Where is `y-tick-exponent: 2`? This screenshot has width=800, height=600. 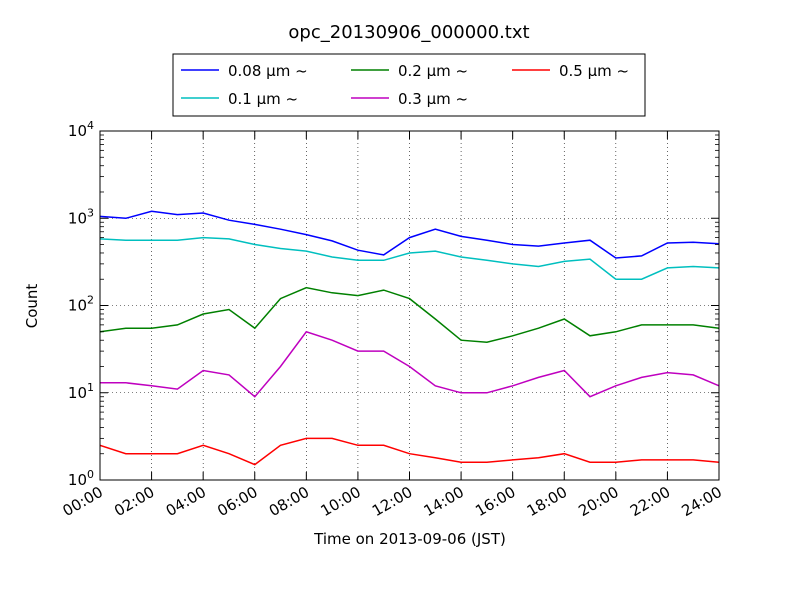
y-tick-exponent: 2 is located at coordinates (90, 300).